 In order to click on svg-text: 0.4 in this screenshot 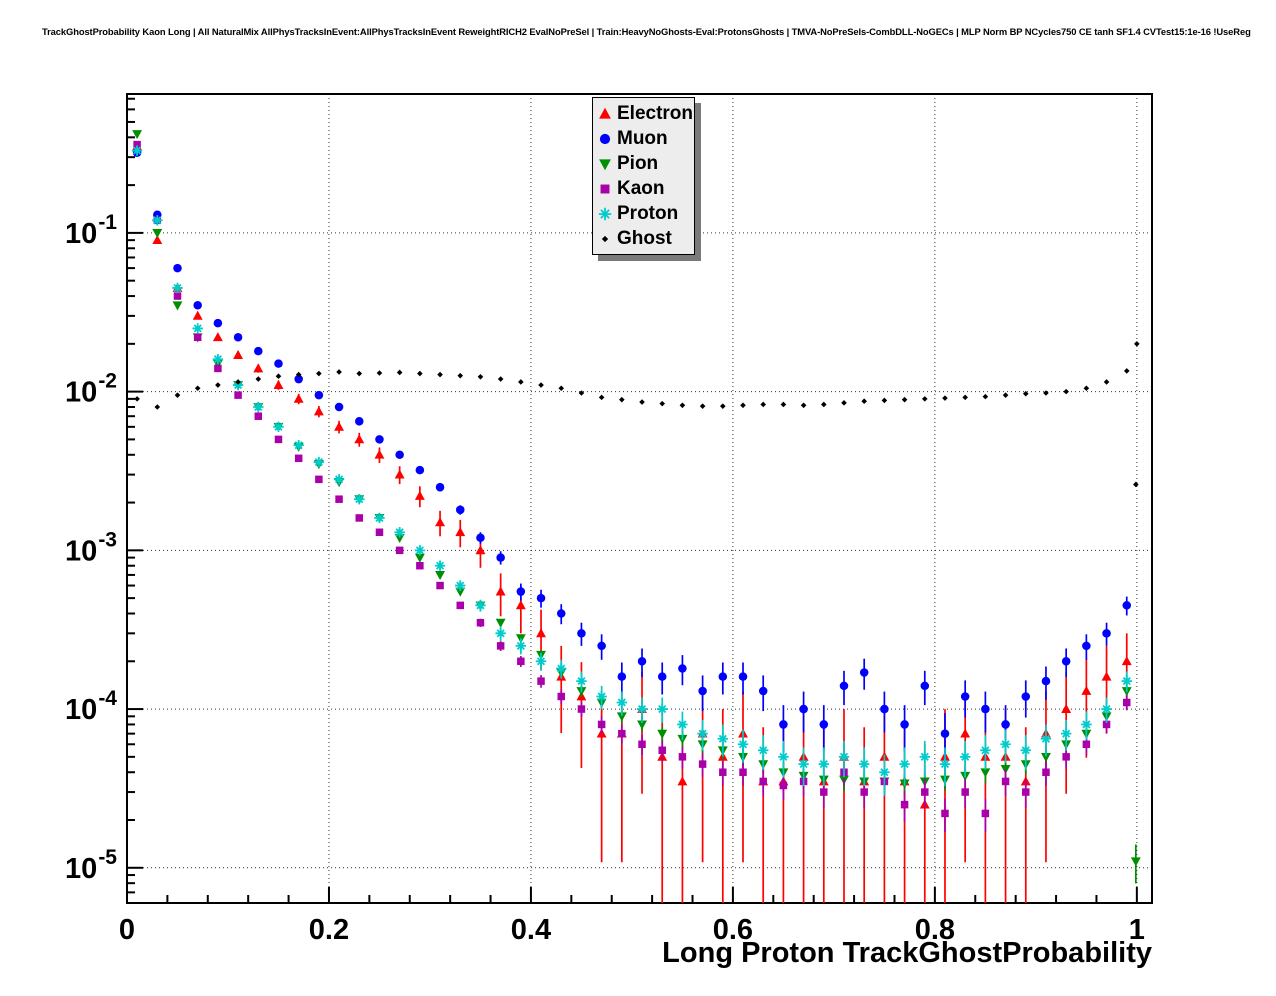, I will do `click(531, 930)`.